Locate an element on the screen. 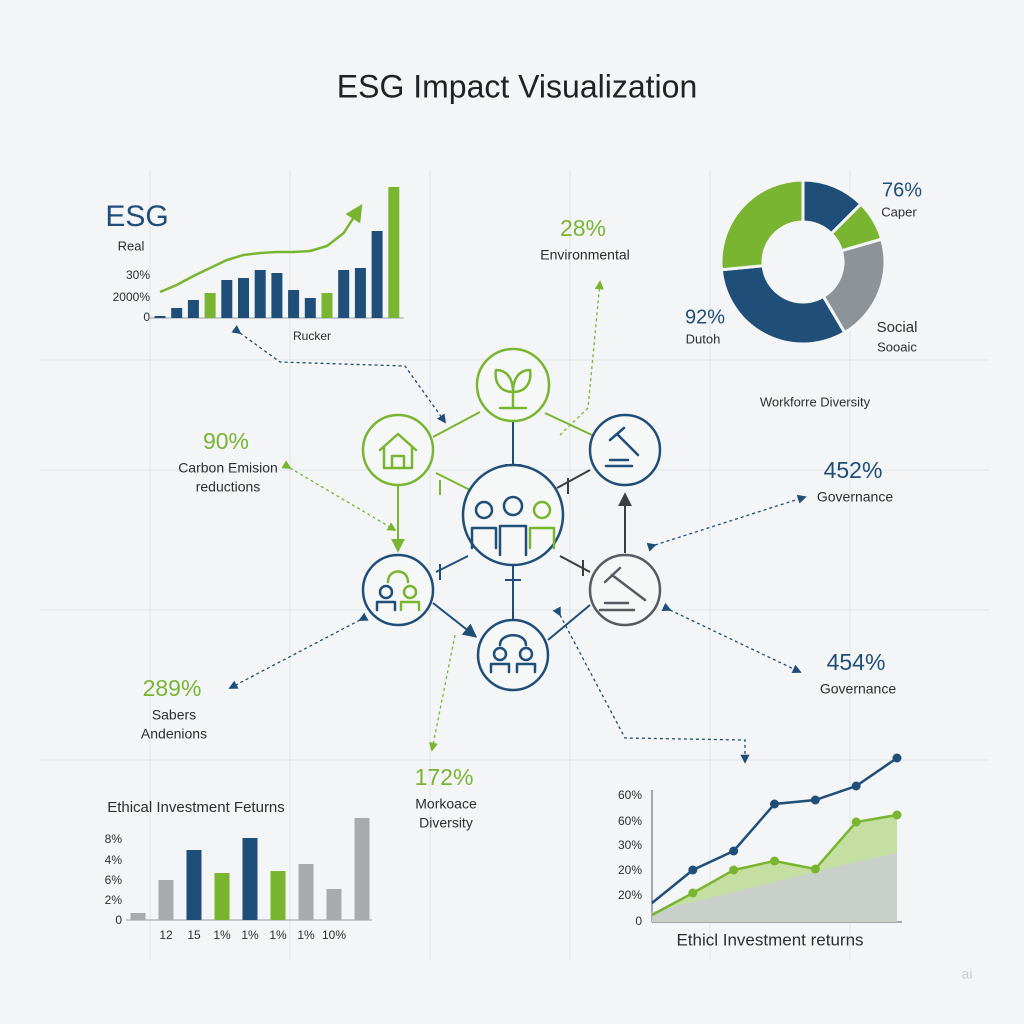  annotation-label: Caper is located at coordinates (899, 211).